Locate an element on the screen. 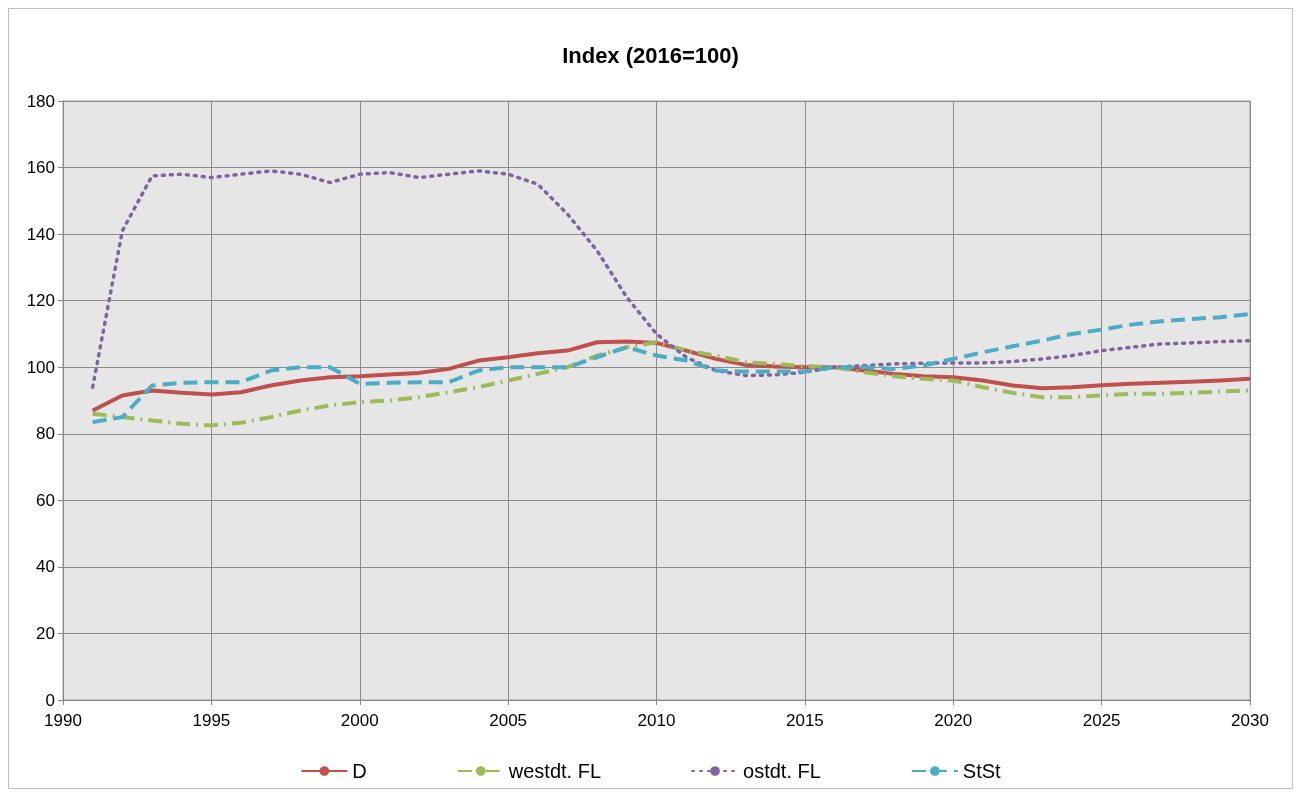 This screenshot has height=797, width=1301. y-tick-label: 40 is located at coordinates (45, 567).